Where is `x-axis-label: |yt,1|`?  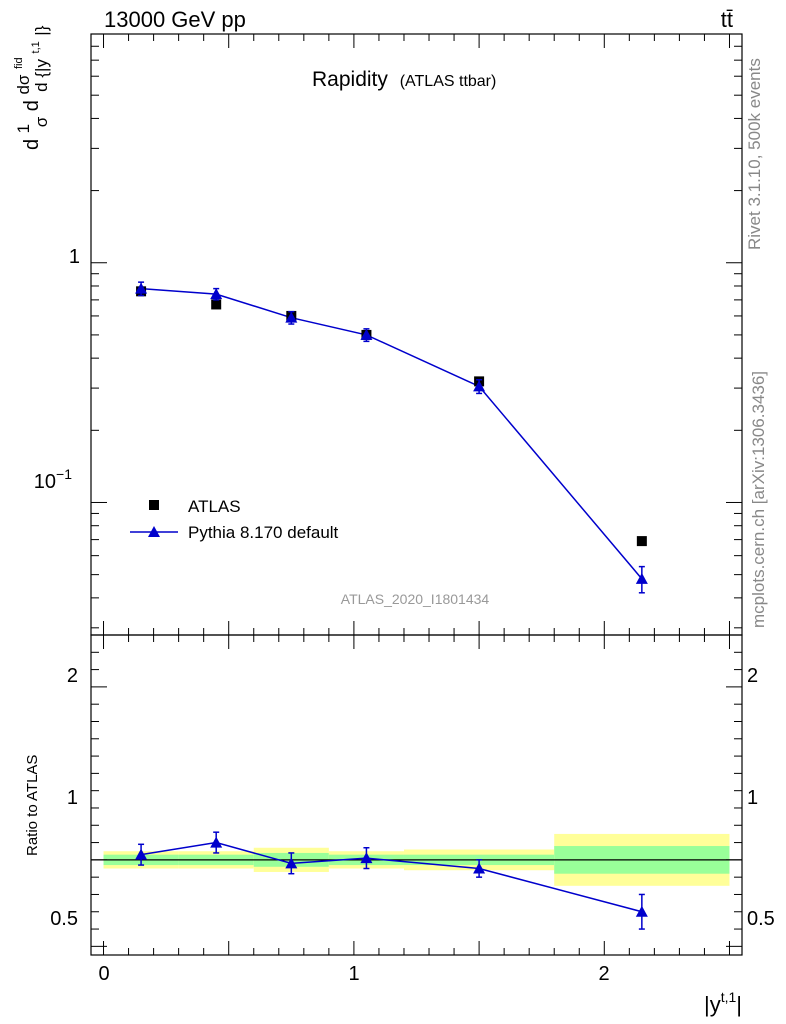 x-axis-label: |yt,1| is located at coordinates (723, 1003).